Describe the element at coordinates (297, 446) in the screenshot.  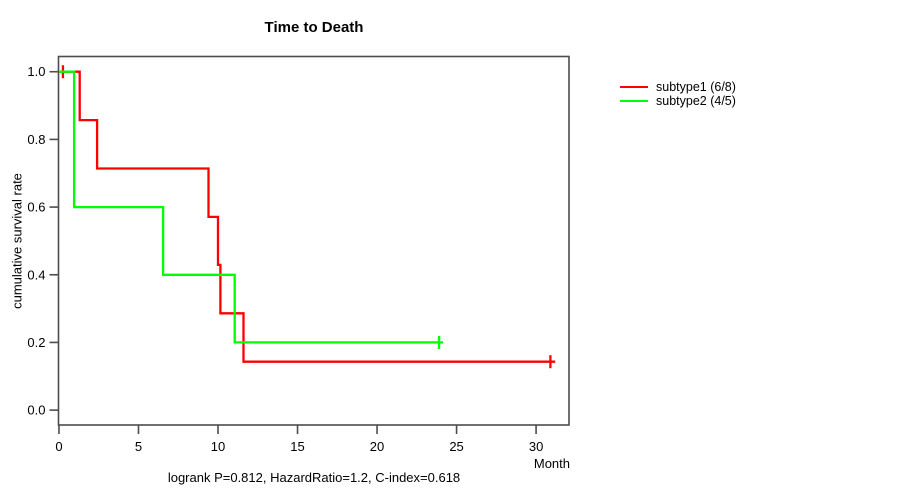
I see `x-axis-tick-label: 15` at that location.